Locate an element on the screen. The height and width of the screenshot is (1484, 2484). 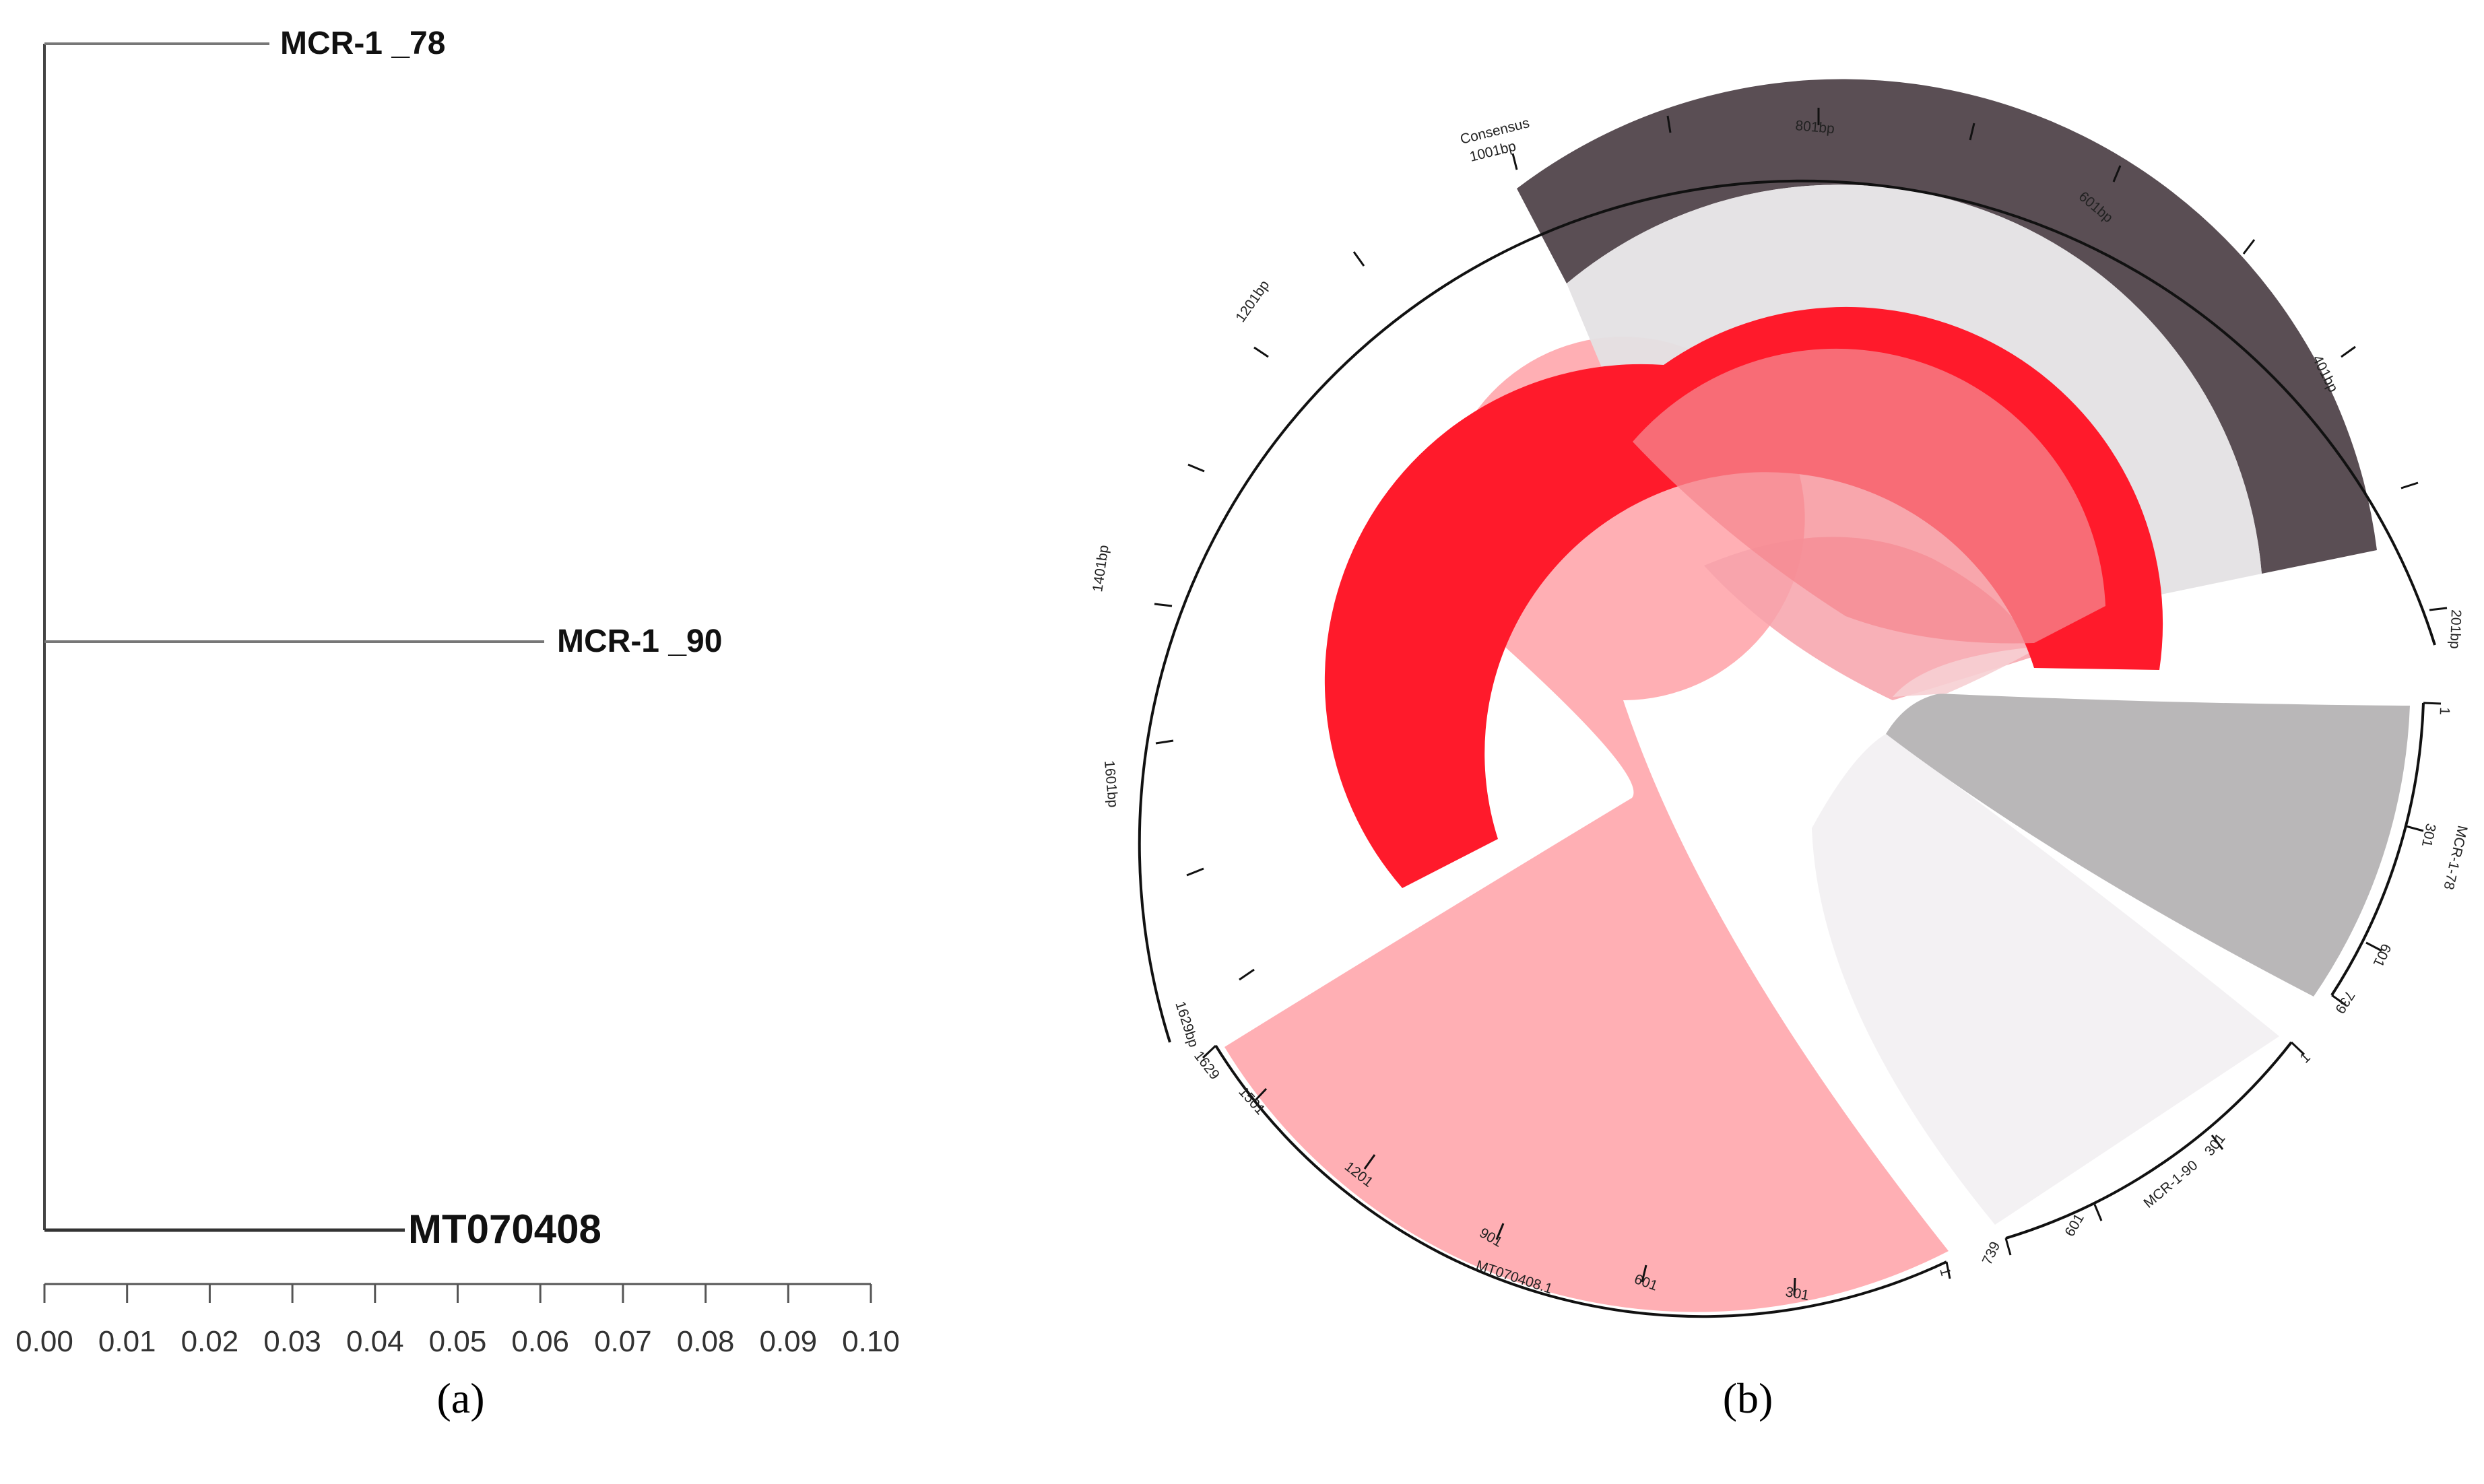
mt070408-ideogram-arc is located at coordinates (1580, 1181).